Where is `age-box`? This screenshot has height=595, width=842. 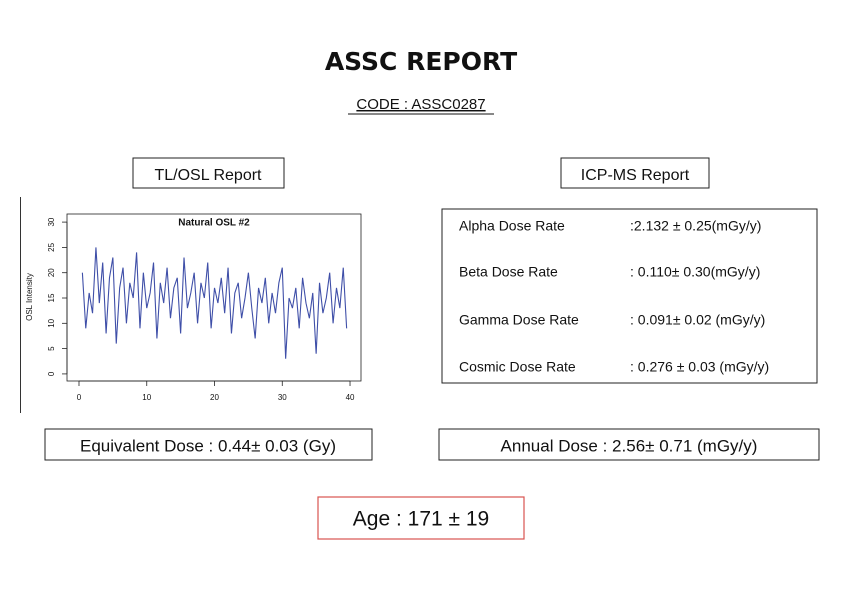 age-box is located at coordinates (421, 518).